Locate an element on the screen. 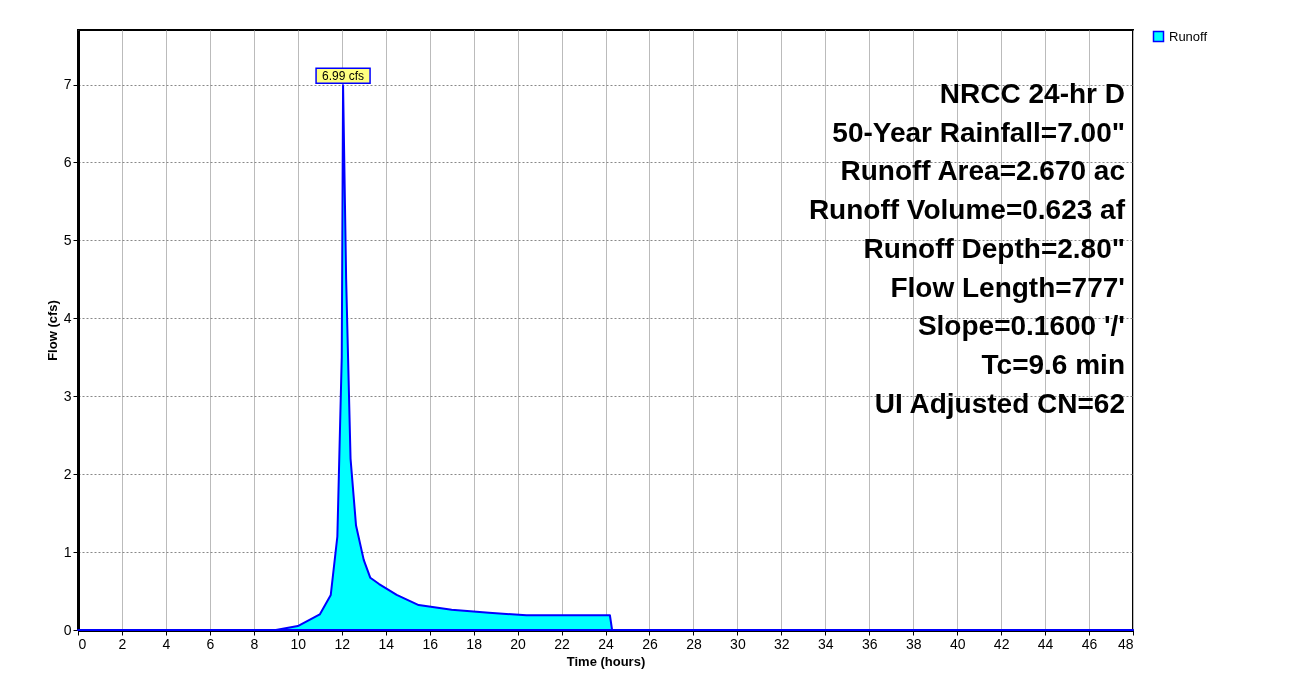  annotation: Runoff Volume=0.623 af is located at coordinates (967, 210).